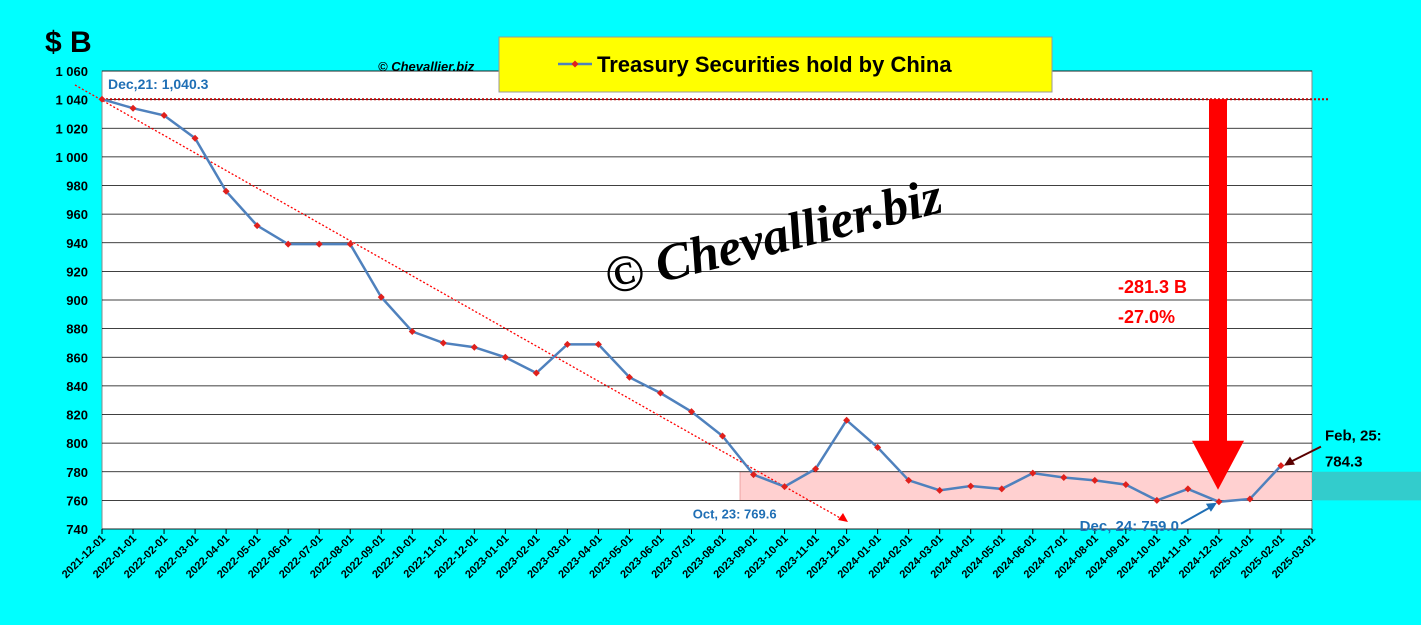 This screenshot has width=1421, height=625. Describe the element at coordinates (1152, 287) in the screenshot. I see `change-label: -281.3 B` at that location.